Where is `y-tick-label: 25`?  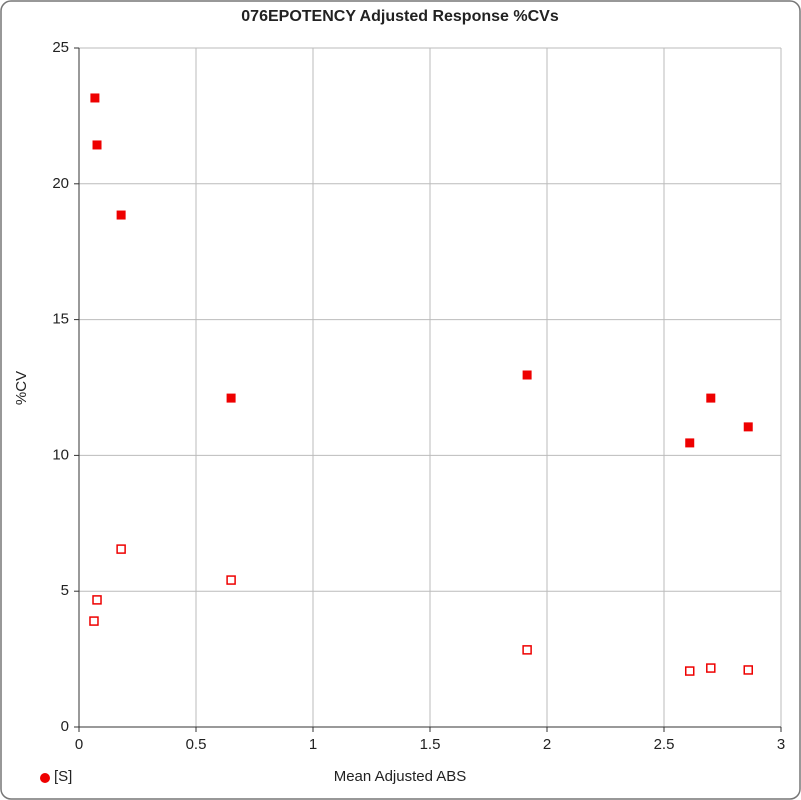
y-tick-label: 25 is located at coordinates (60, 47).